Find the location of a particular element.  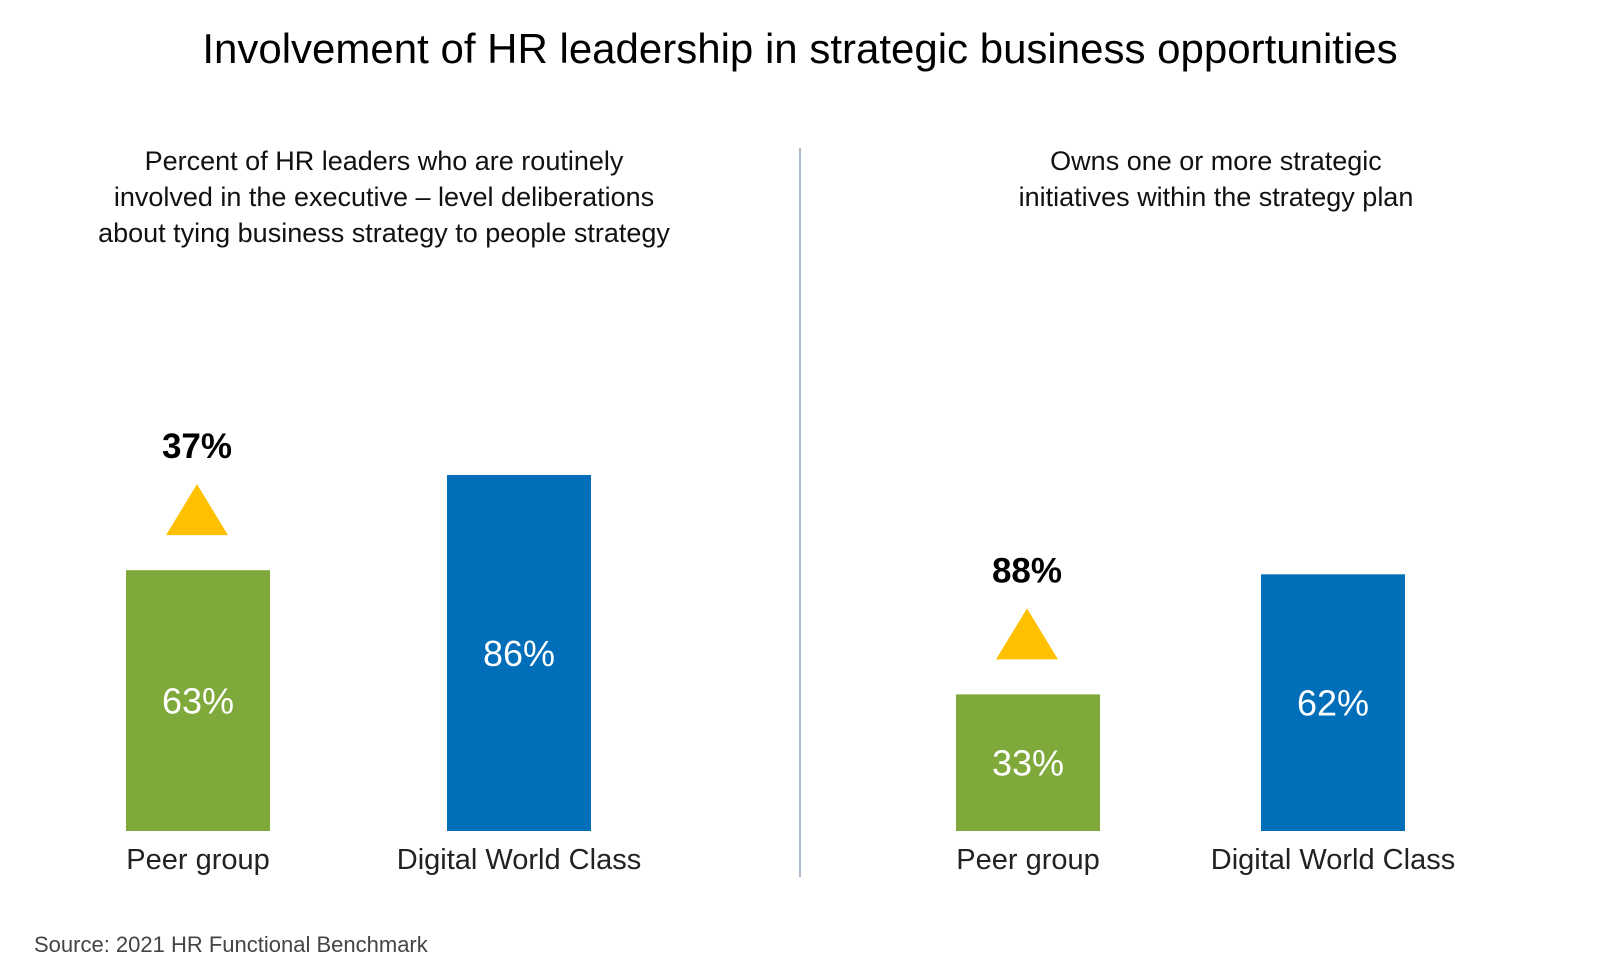

gap-annotation-label: 37% is located at coordinates (197, 446).